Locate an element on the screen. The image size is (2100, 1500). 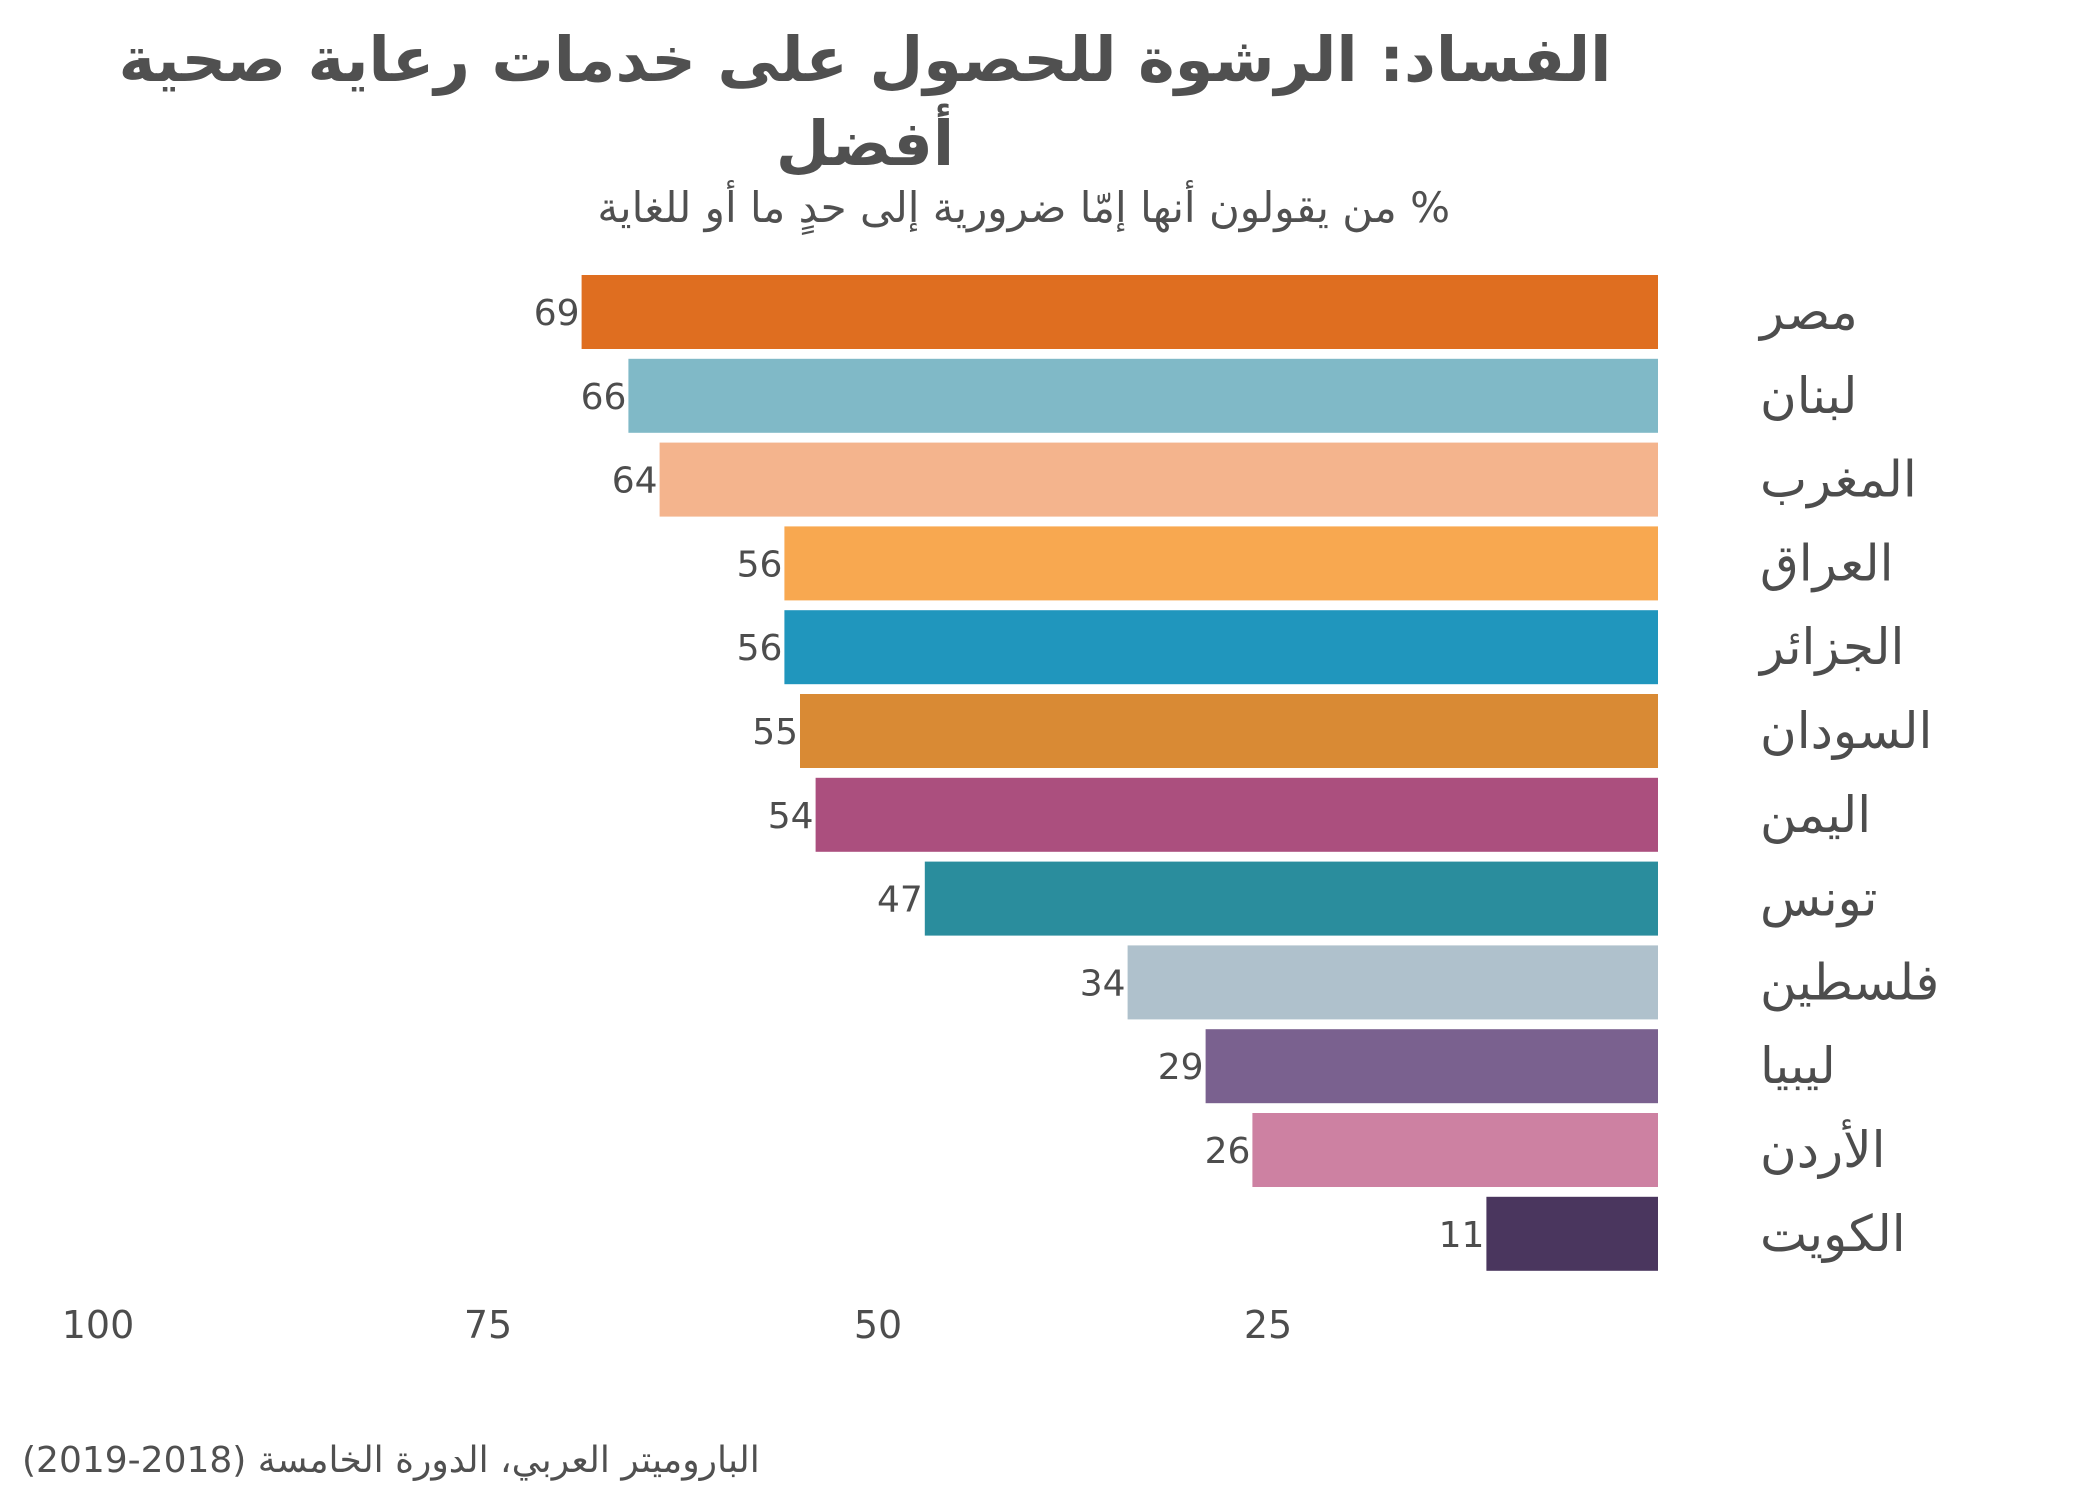
value-label-11: 11 is located at coordinates (1462, 1235).